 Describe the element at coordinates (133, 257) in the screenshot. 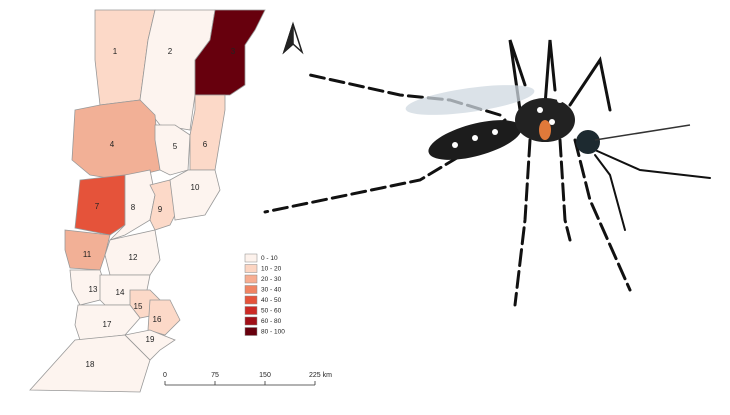

I see `region-label: 12` at that location.